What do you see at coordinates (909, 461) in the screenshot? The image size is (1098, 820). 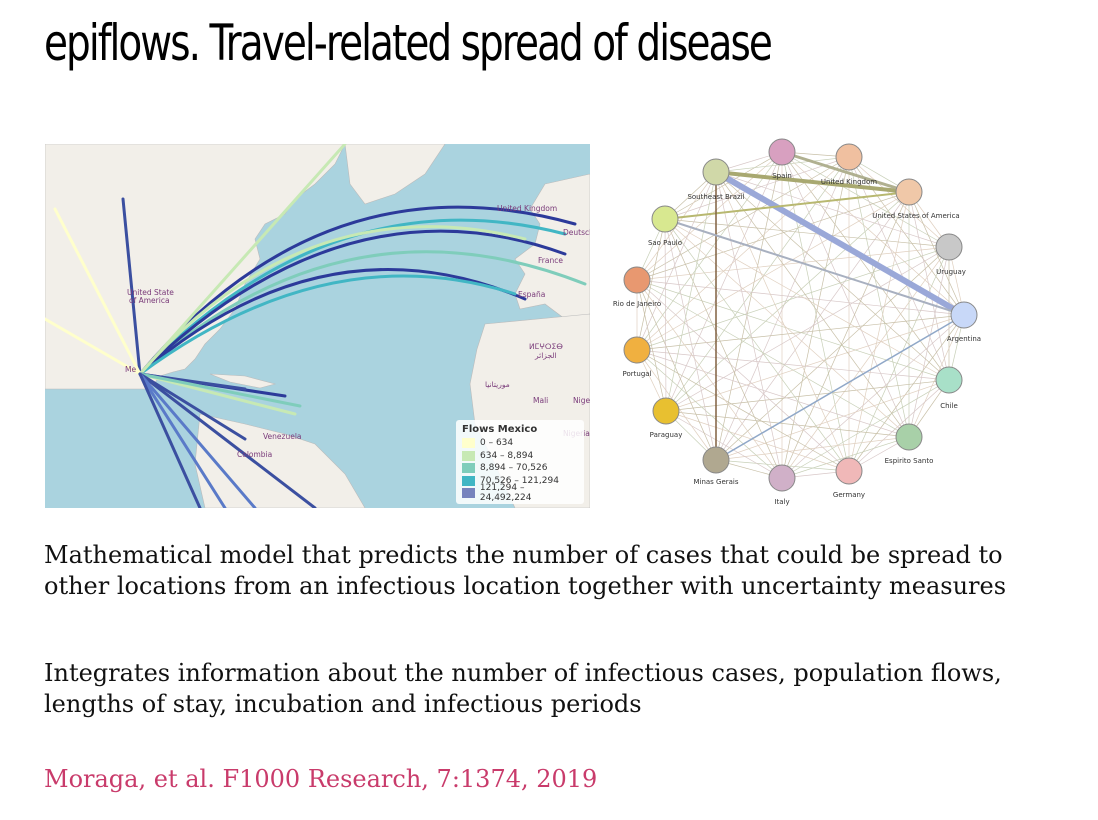 I see `network-node-label: Espirito Santo` at bounding box center [909, 461].